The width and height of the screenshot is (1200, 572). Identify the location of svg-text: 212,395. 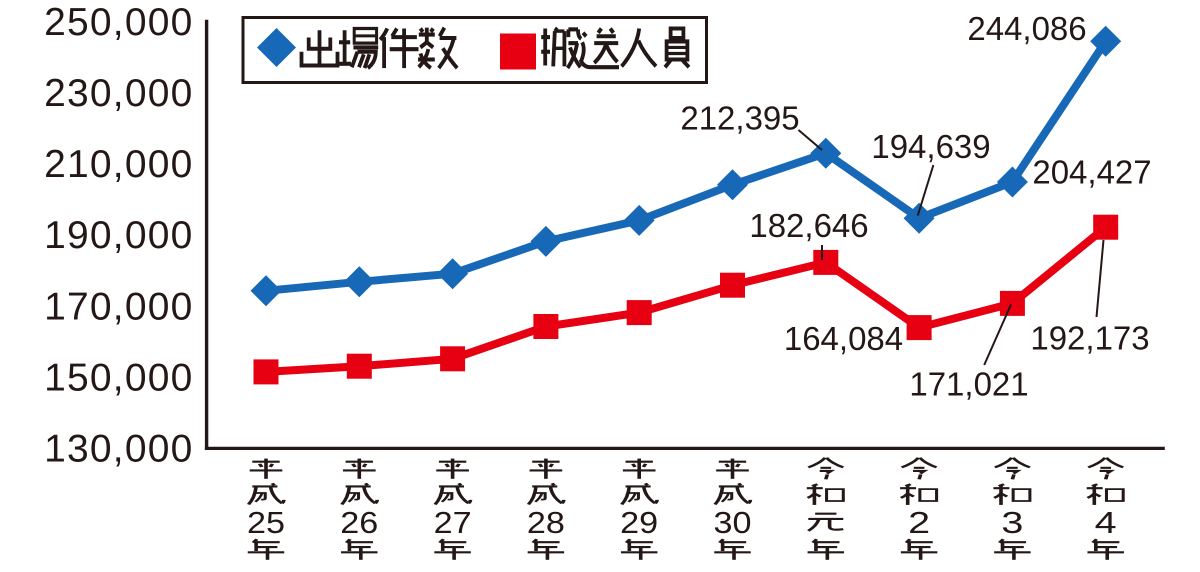
(739, 117).